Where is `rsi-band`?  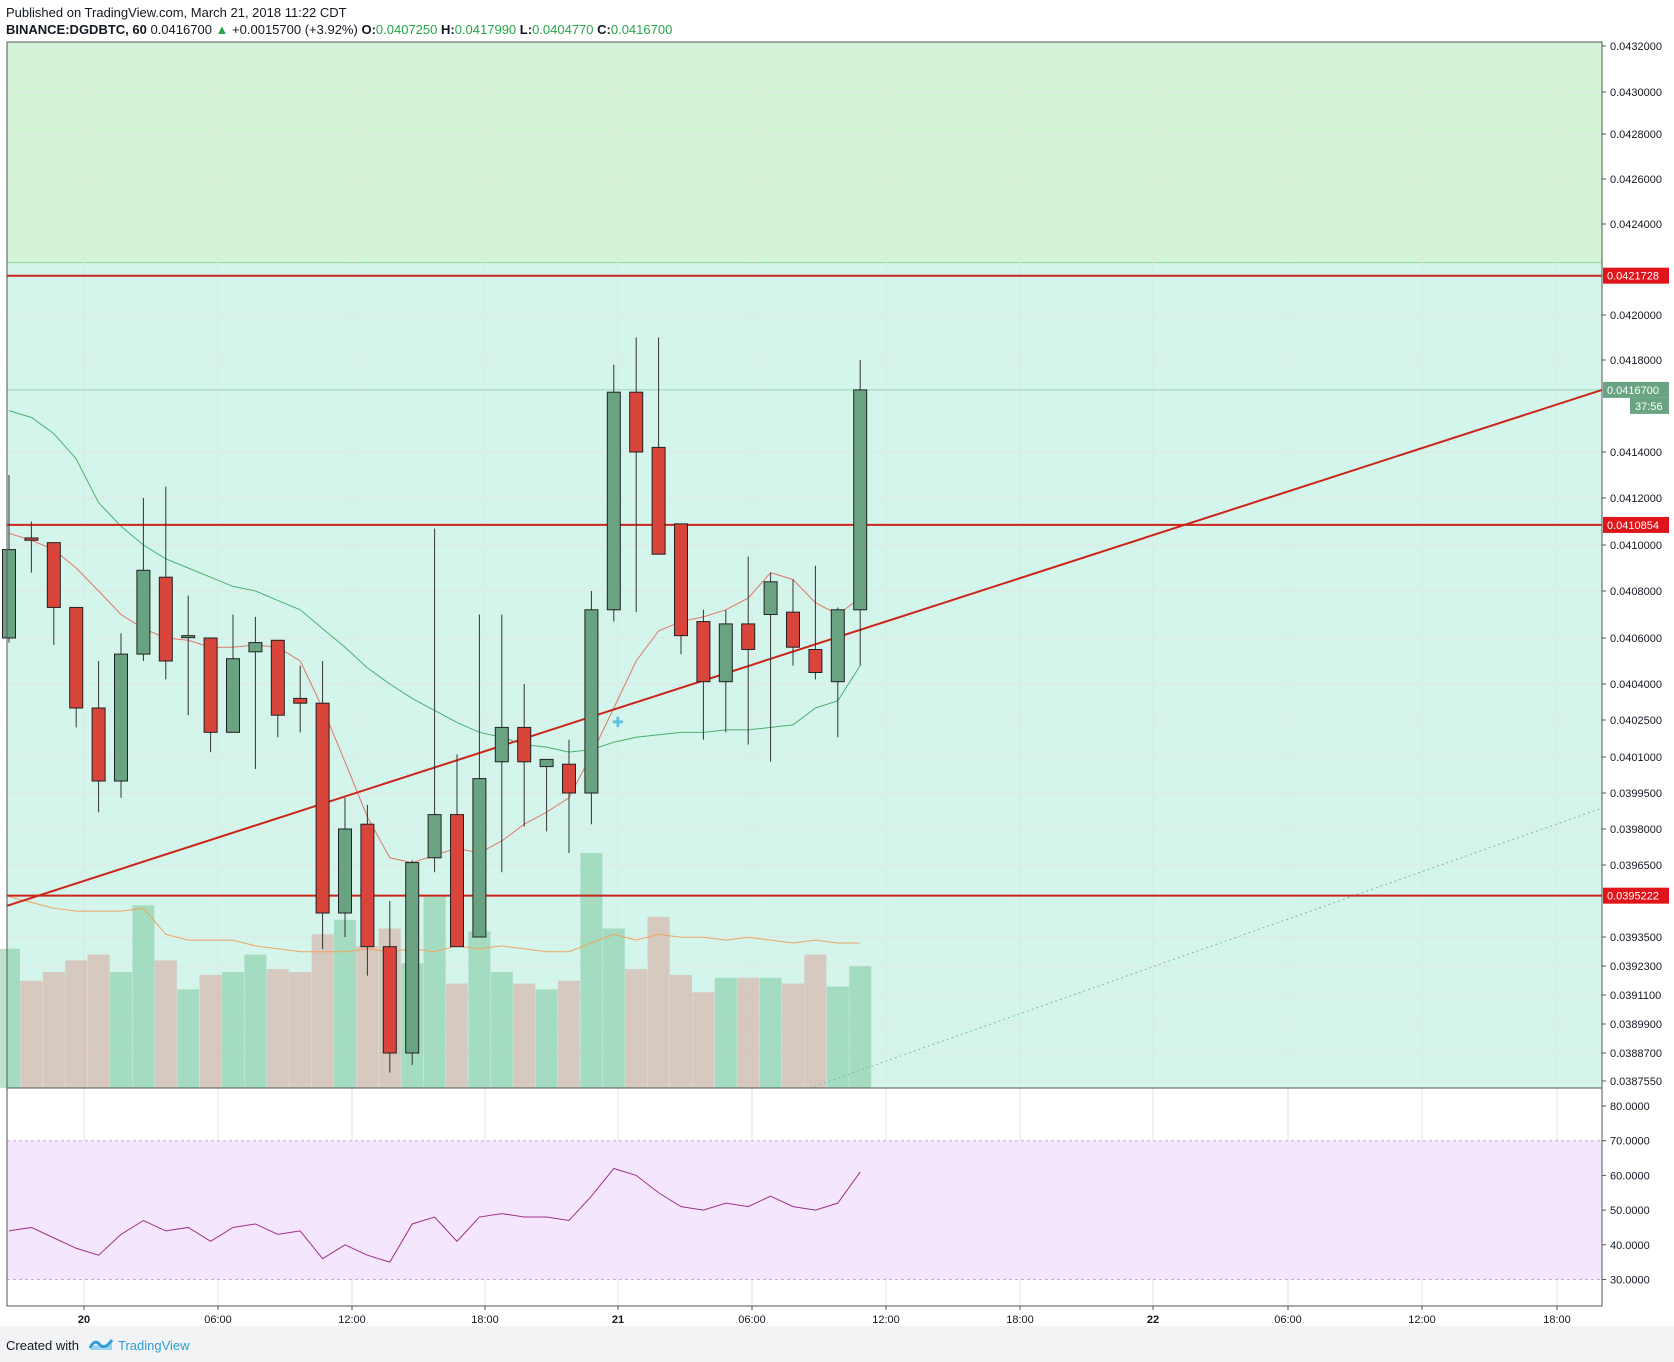
rsi-band is located at coordinates (804, 1210).